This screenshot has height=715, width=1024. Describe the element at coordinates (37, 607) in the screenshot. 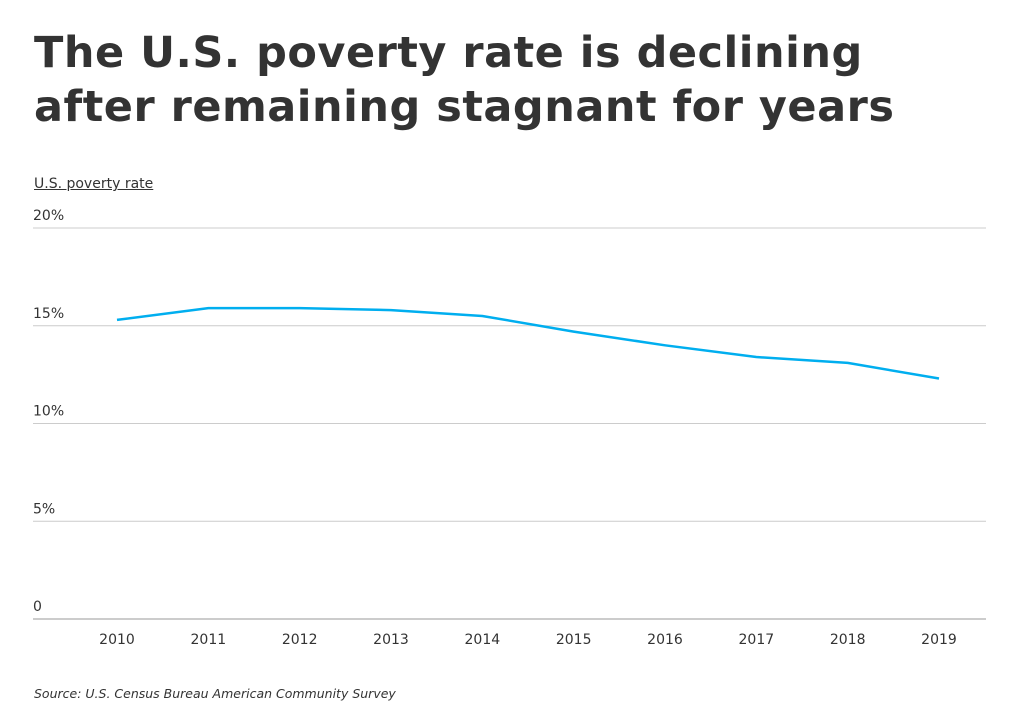

I see `y-tick-label: 0` at that location.